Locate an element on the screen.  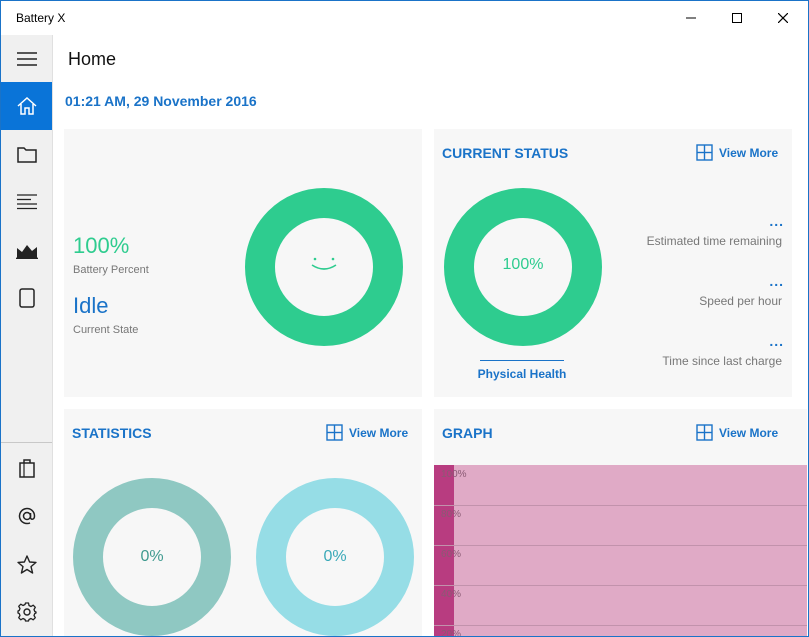
y-tick-label: 80% is located at coordinates (451, 514).